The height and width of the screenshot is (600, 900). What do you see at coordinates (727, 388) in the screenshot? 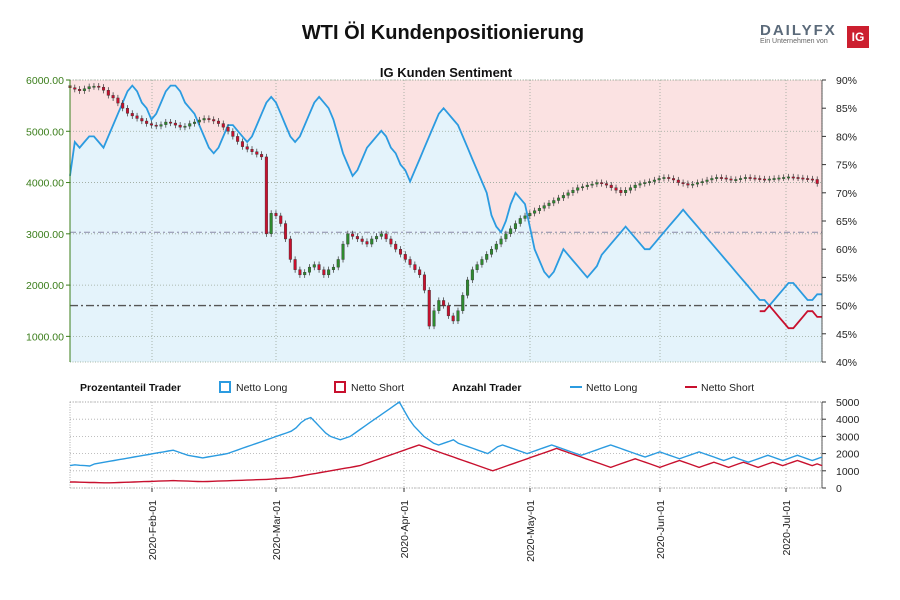
I see `legend-count-short-label: Netto Short` at bounding box center [727, 388].